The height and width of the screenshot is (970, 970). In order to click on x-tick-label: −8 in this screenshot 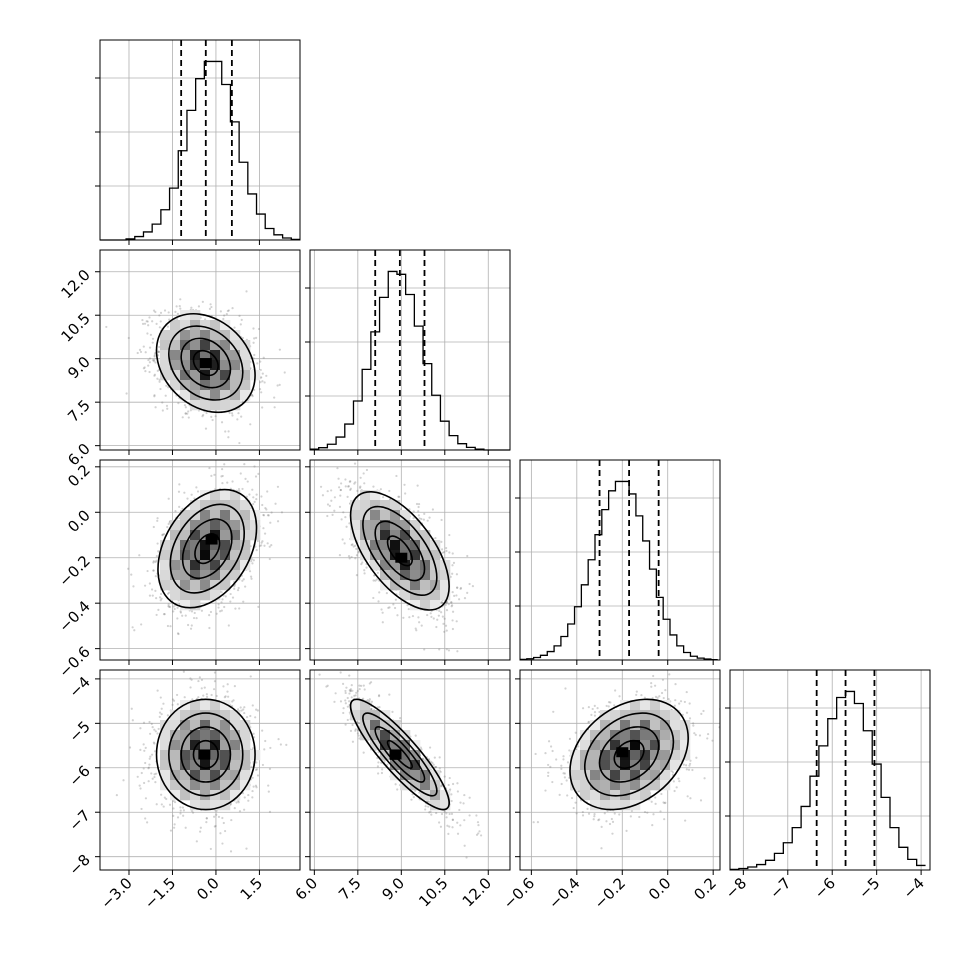, I will do `click(736, 888)`.